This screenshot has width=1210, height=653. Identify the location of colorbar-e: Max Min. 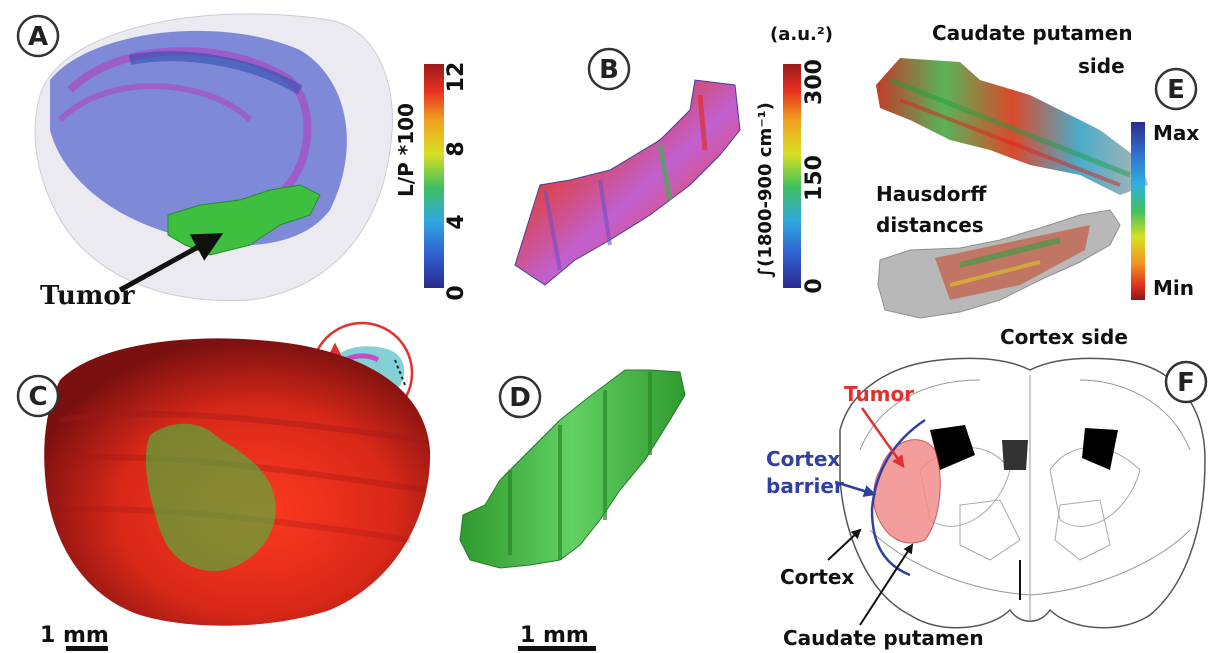
(1165, 210).